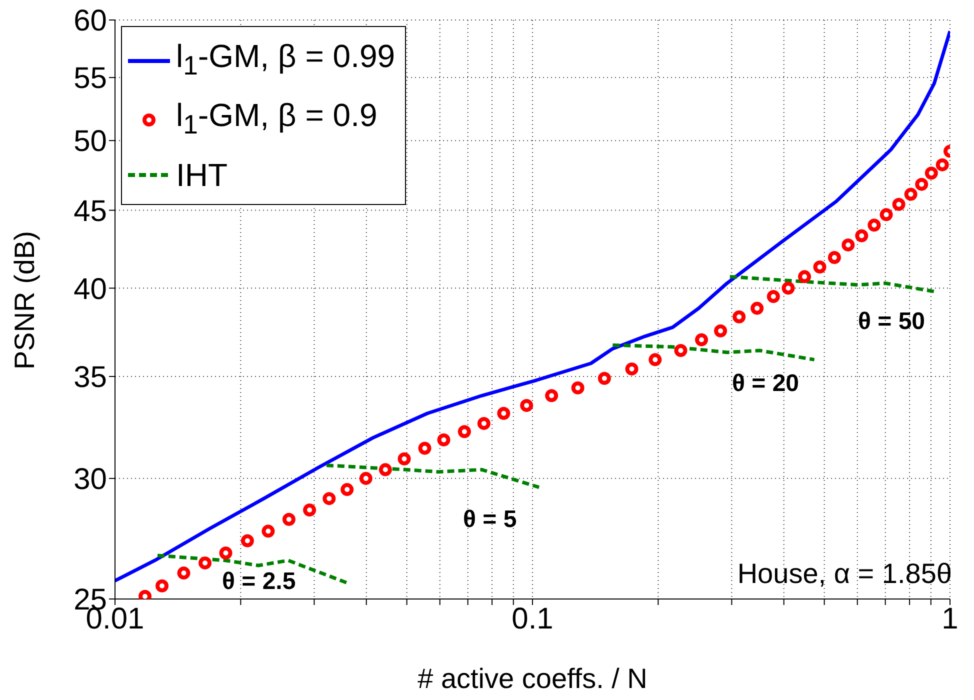  Describe the element at coordinates (892, 322) in the screenshot. I see `annotation: θ = 50` at that location.